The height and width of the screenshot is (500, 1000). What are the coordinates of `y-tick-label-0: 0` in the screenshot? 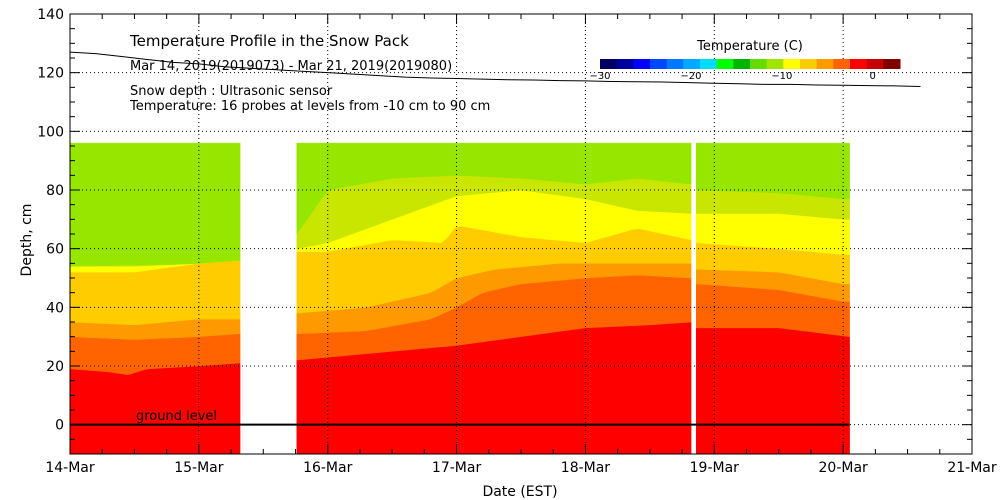 It's located at (59, 426).